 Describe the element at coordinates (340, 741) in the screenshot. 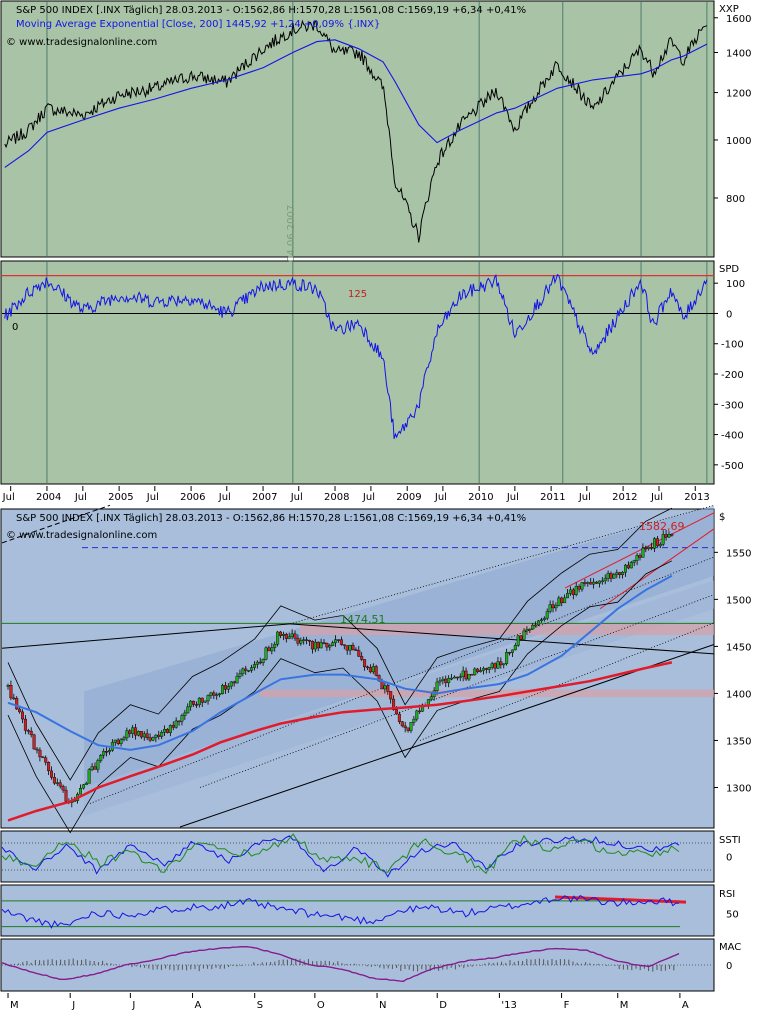

I see `price-ma-red` at that location.